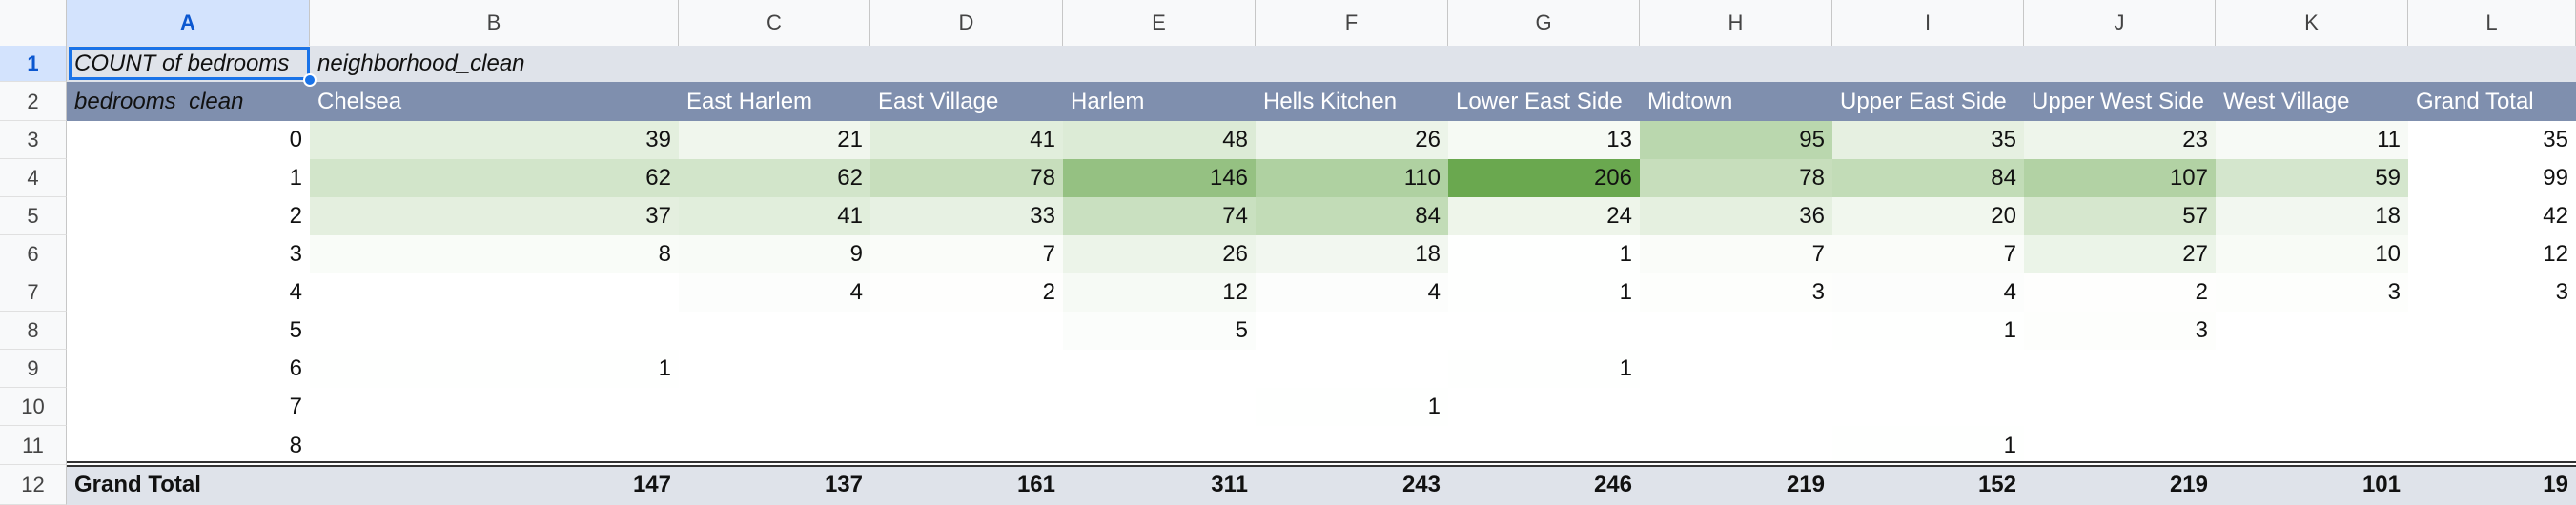  What do you see at coordinates (1928, 140) in the screenshot?
I see `pivot-count-cell: 35` at bounding box center [1928, 140].